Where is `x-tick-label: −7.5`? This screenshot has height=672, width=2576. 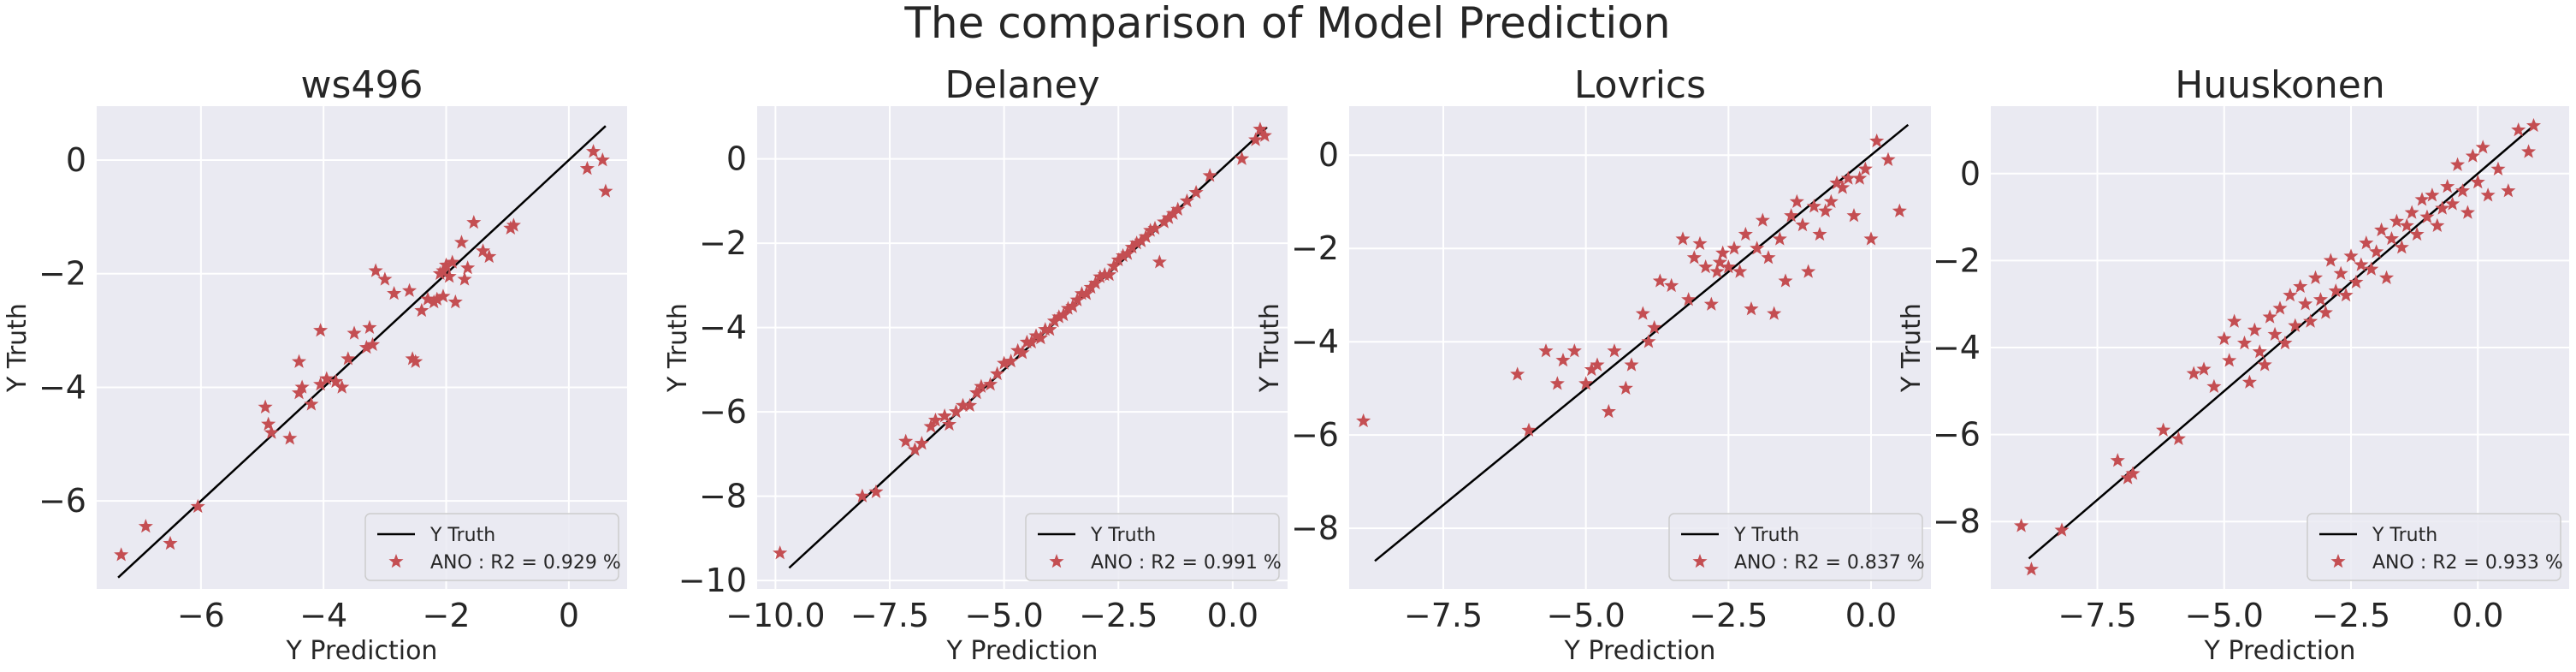
x-tick-label: −7.5 is located at coordinates (889, 615).